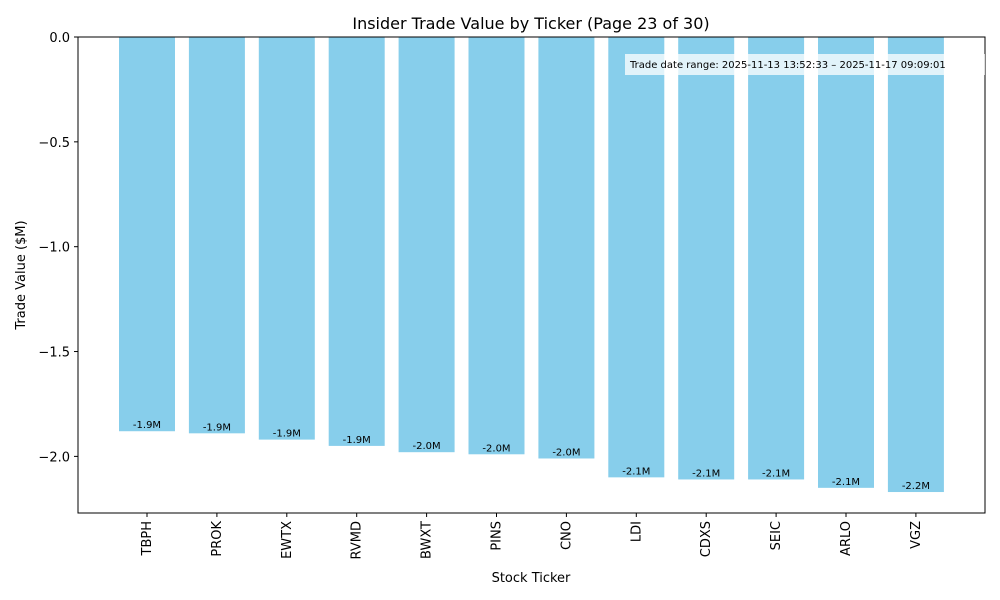 This screenshot has height=600, width=1000. What do you see at coordinates (846, 262) in the screenshot?
I see `bar-arlo` at bounding box center [846, 262].